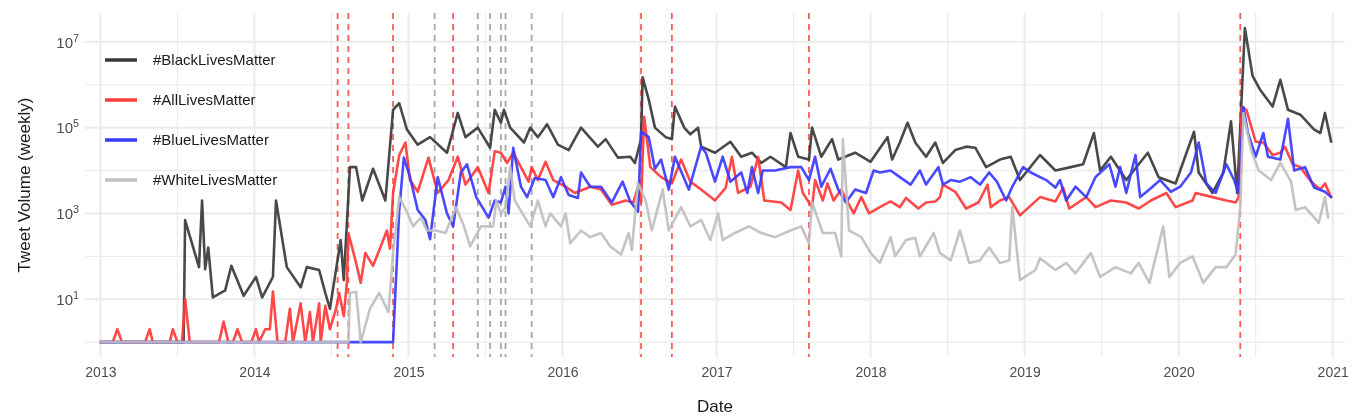  What do you see at coordinates (1025, 371) in the screenshot?
I see `x-tick-label: 2019` at bounding box center [1025, 371].